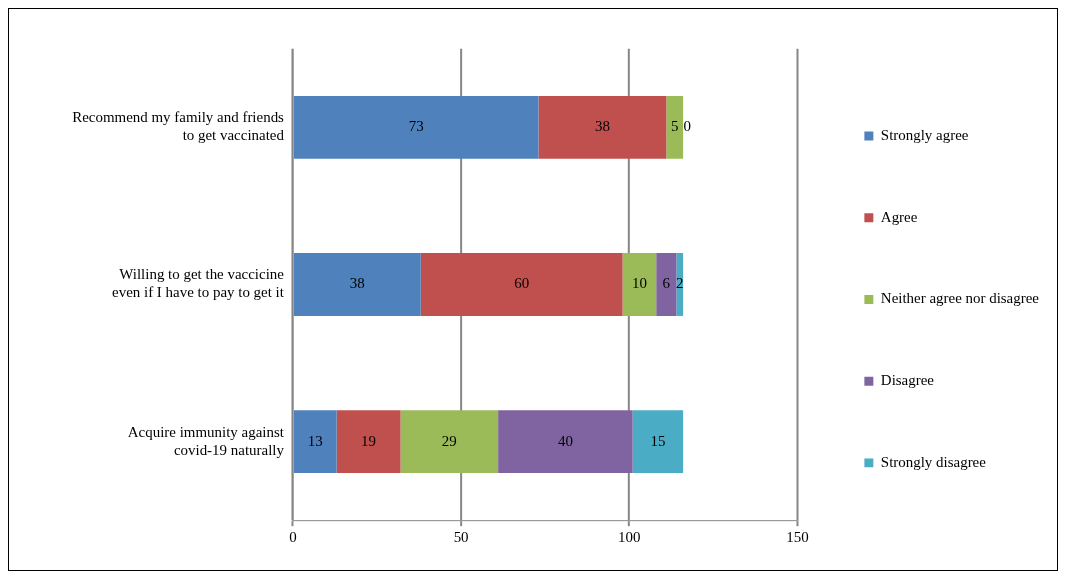 The height and width of the screenshot is (581, 1068). I want to click on data-label: 10, so click(639, 283).